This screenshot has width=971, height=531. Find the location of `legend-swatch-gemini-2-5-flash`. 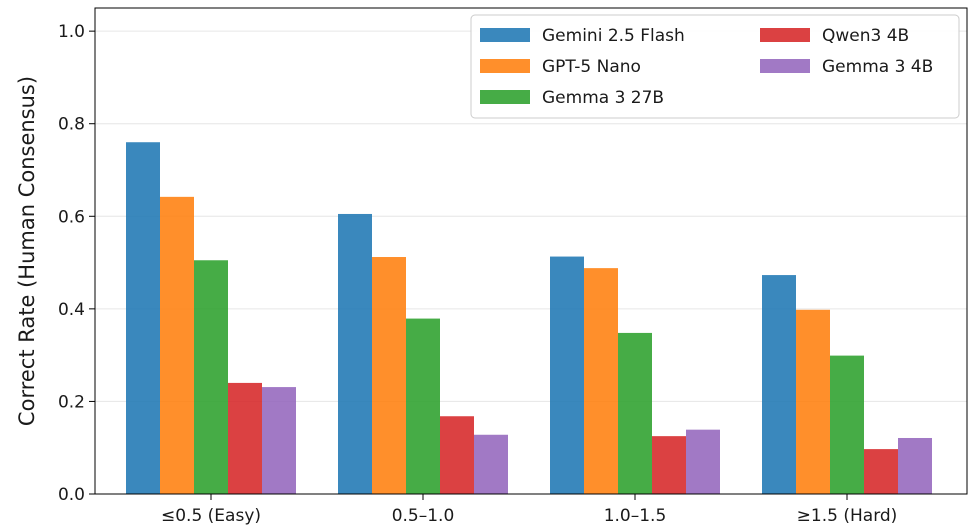

legend-swatch-gemini-2-5-flash is located at coordinates (505, 35).